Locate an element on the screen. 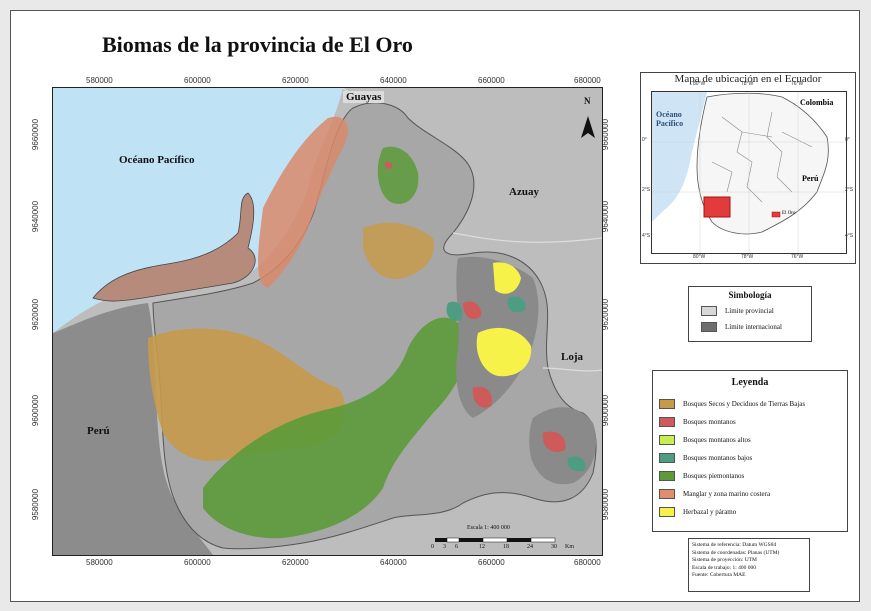 The width and height of the screenshot is (871, 611). y-tick: 9600000 is located at coordinates (36, 410).